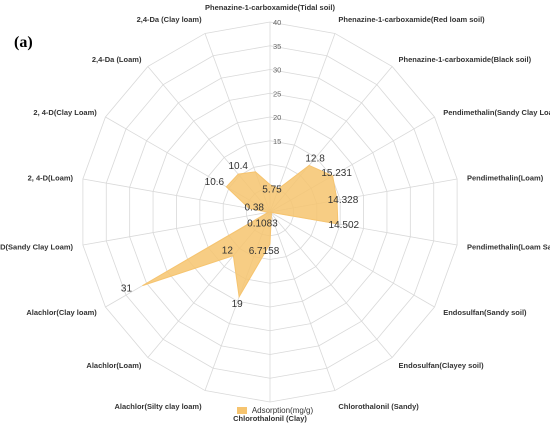 This screenshot has width=550, height=426. Describe the element at coordinates (264, 251) in the screenshot. I see `data-label: 6.7158` at that location.